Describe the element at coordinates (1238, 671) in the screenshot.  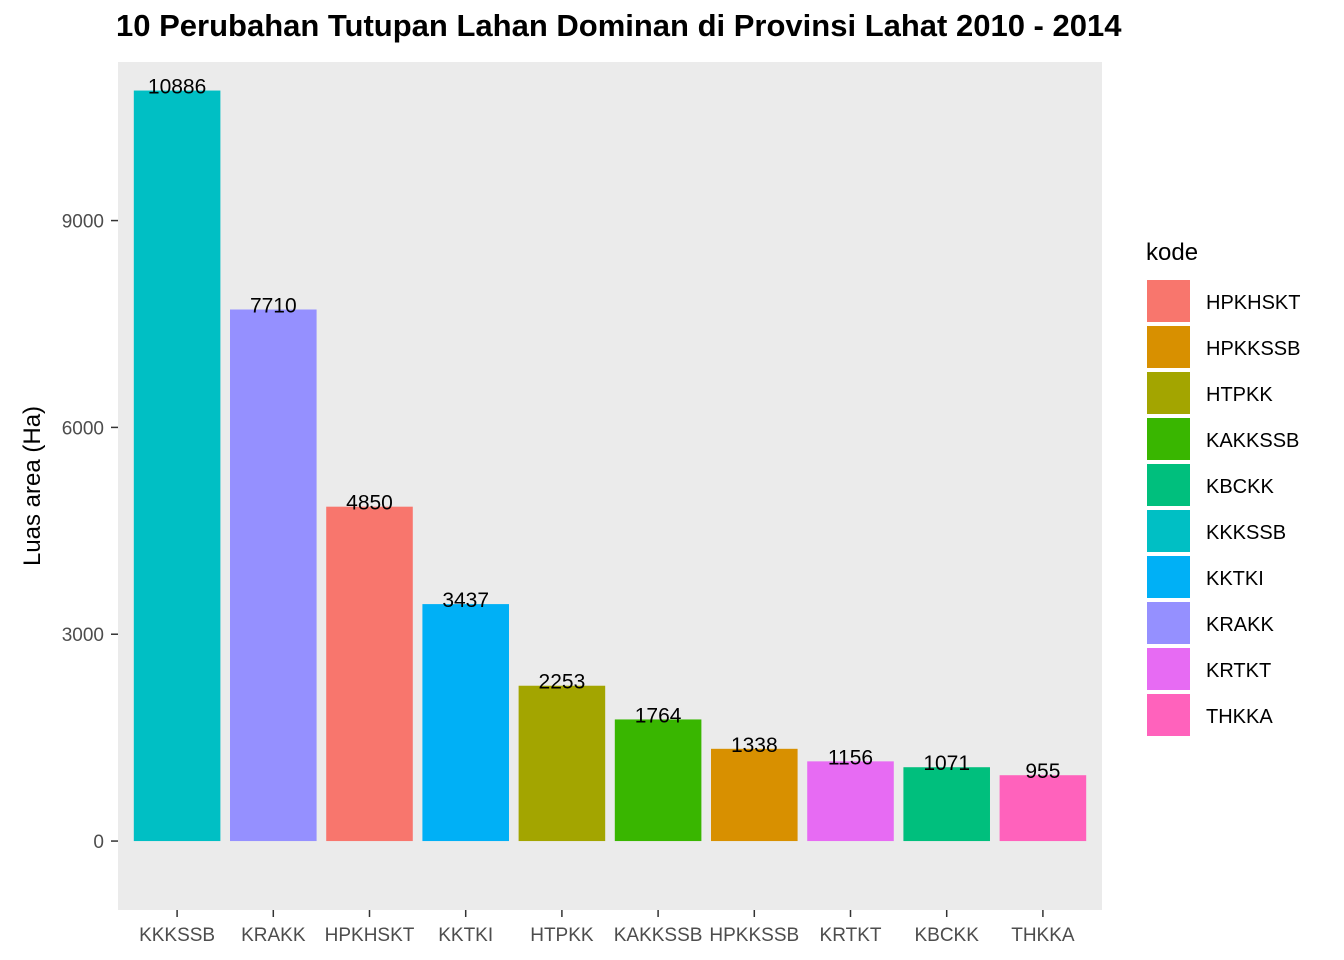
I see `legend-label-krtkt: KRTKT` at that location.